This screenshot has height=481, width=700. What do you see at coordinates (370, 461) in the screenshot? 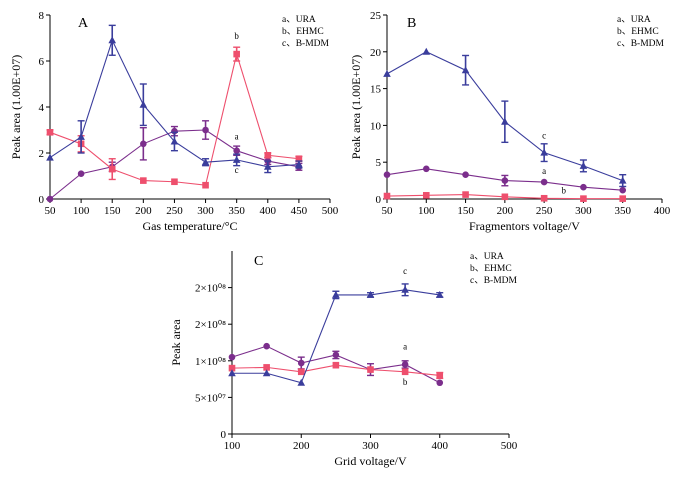
I see `x-axis-title: Grid voltage/V` at bounding box center [370, 461].